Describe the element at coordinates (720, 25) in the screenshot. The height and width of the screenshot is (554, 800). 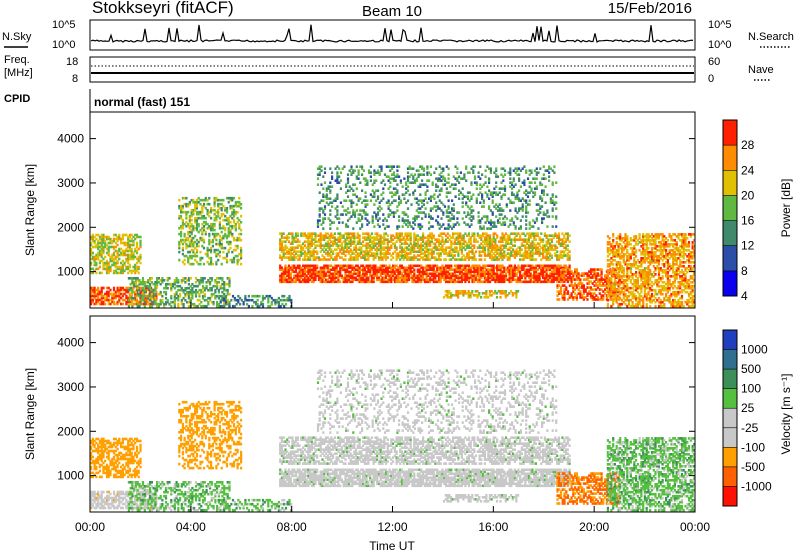
I see `nsearch-tick-top: 10^5` at that location.